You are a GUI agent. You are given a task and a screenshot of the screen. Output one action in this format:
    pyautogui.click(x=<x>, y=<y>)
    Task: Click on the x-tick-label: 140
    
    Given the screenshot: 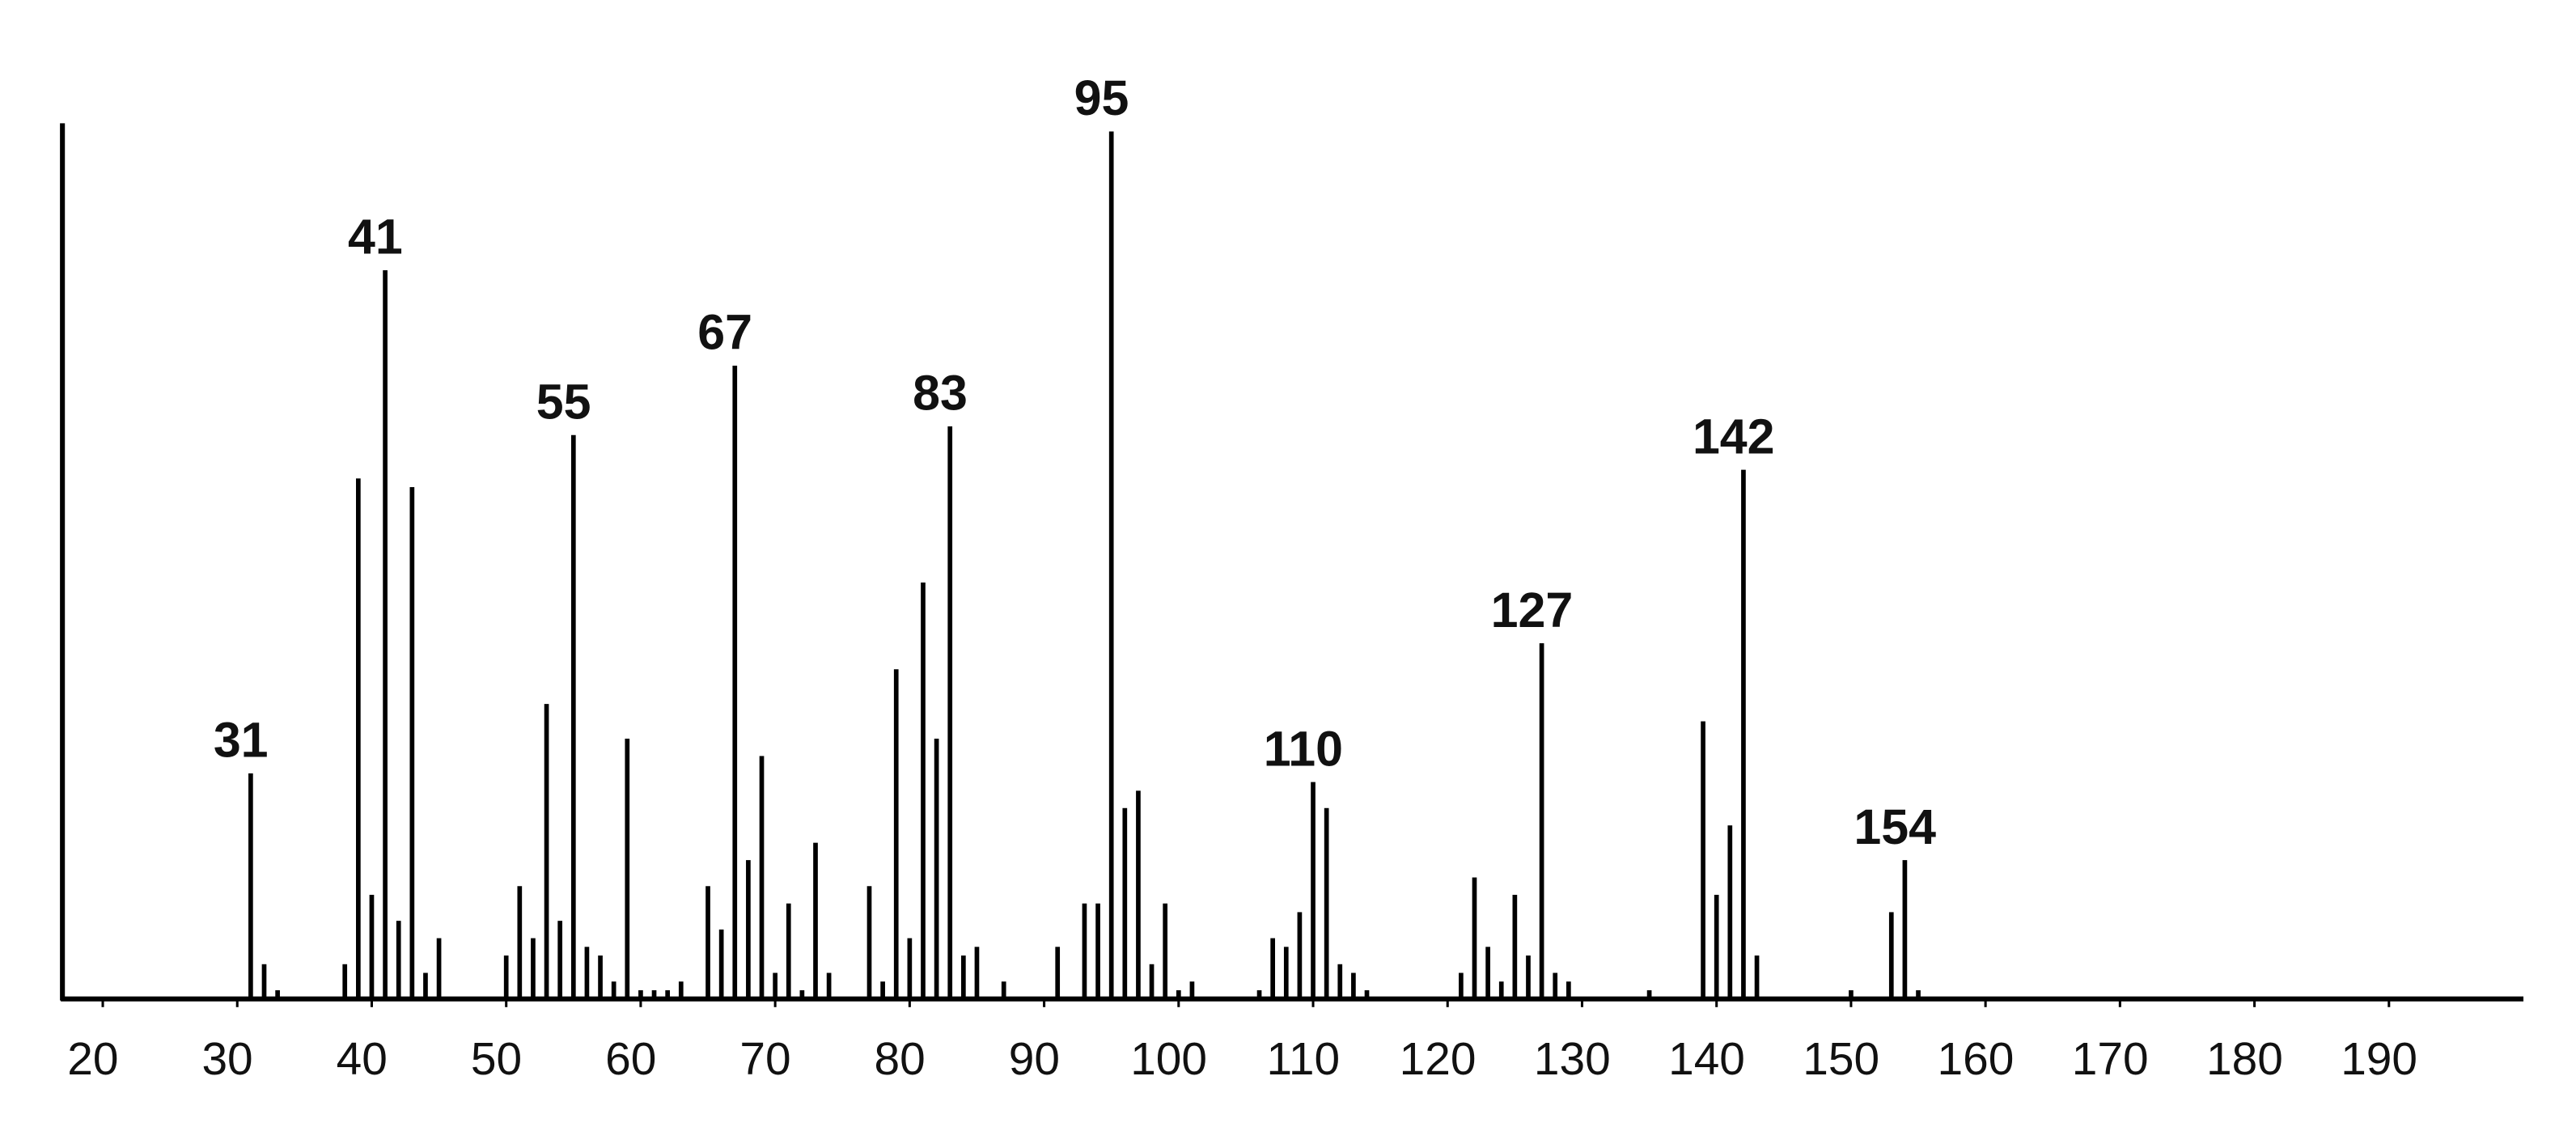 What is the action you would take?
    pyautogui.click(x=1706, y=1059)
    